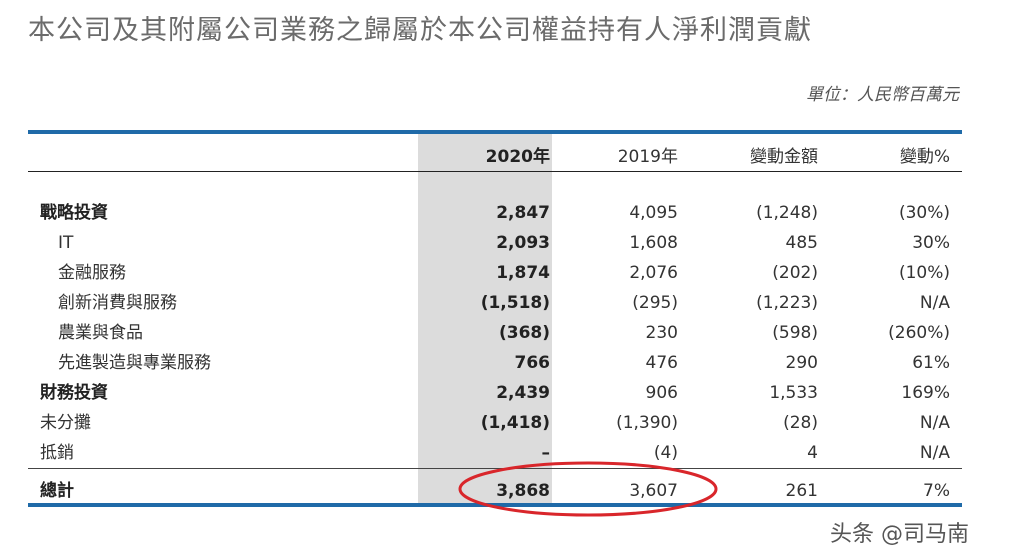  What do you see at coordinates (100, 333) in the screenshot?
I see `row-label: 農業與食品` at bounding box center [100, 333].